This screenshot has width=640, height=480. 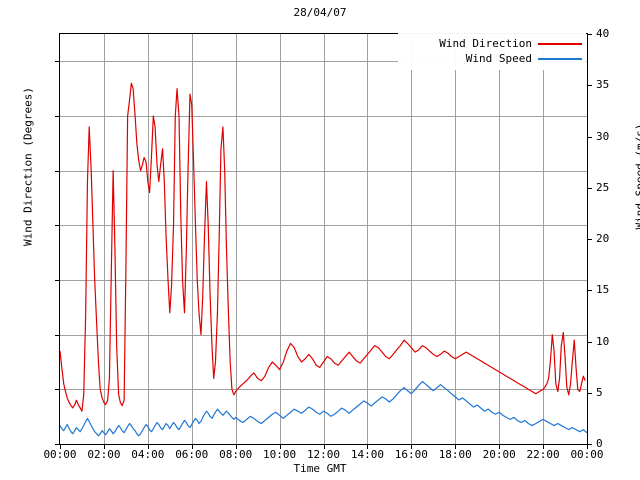 I want to click on y-tick-right-40: 40, so click(x=603, y=33).